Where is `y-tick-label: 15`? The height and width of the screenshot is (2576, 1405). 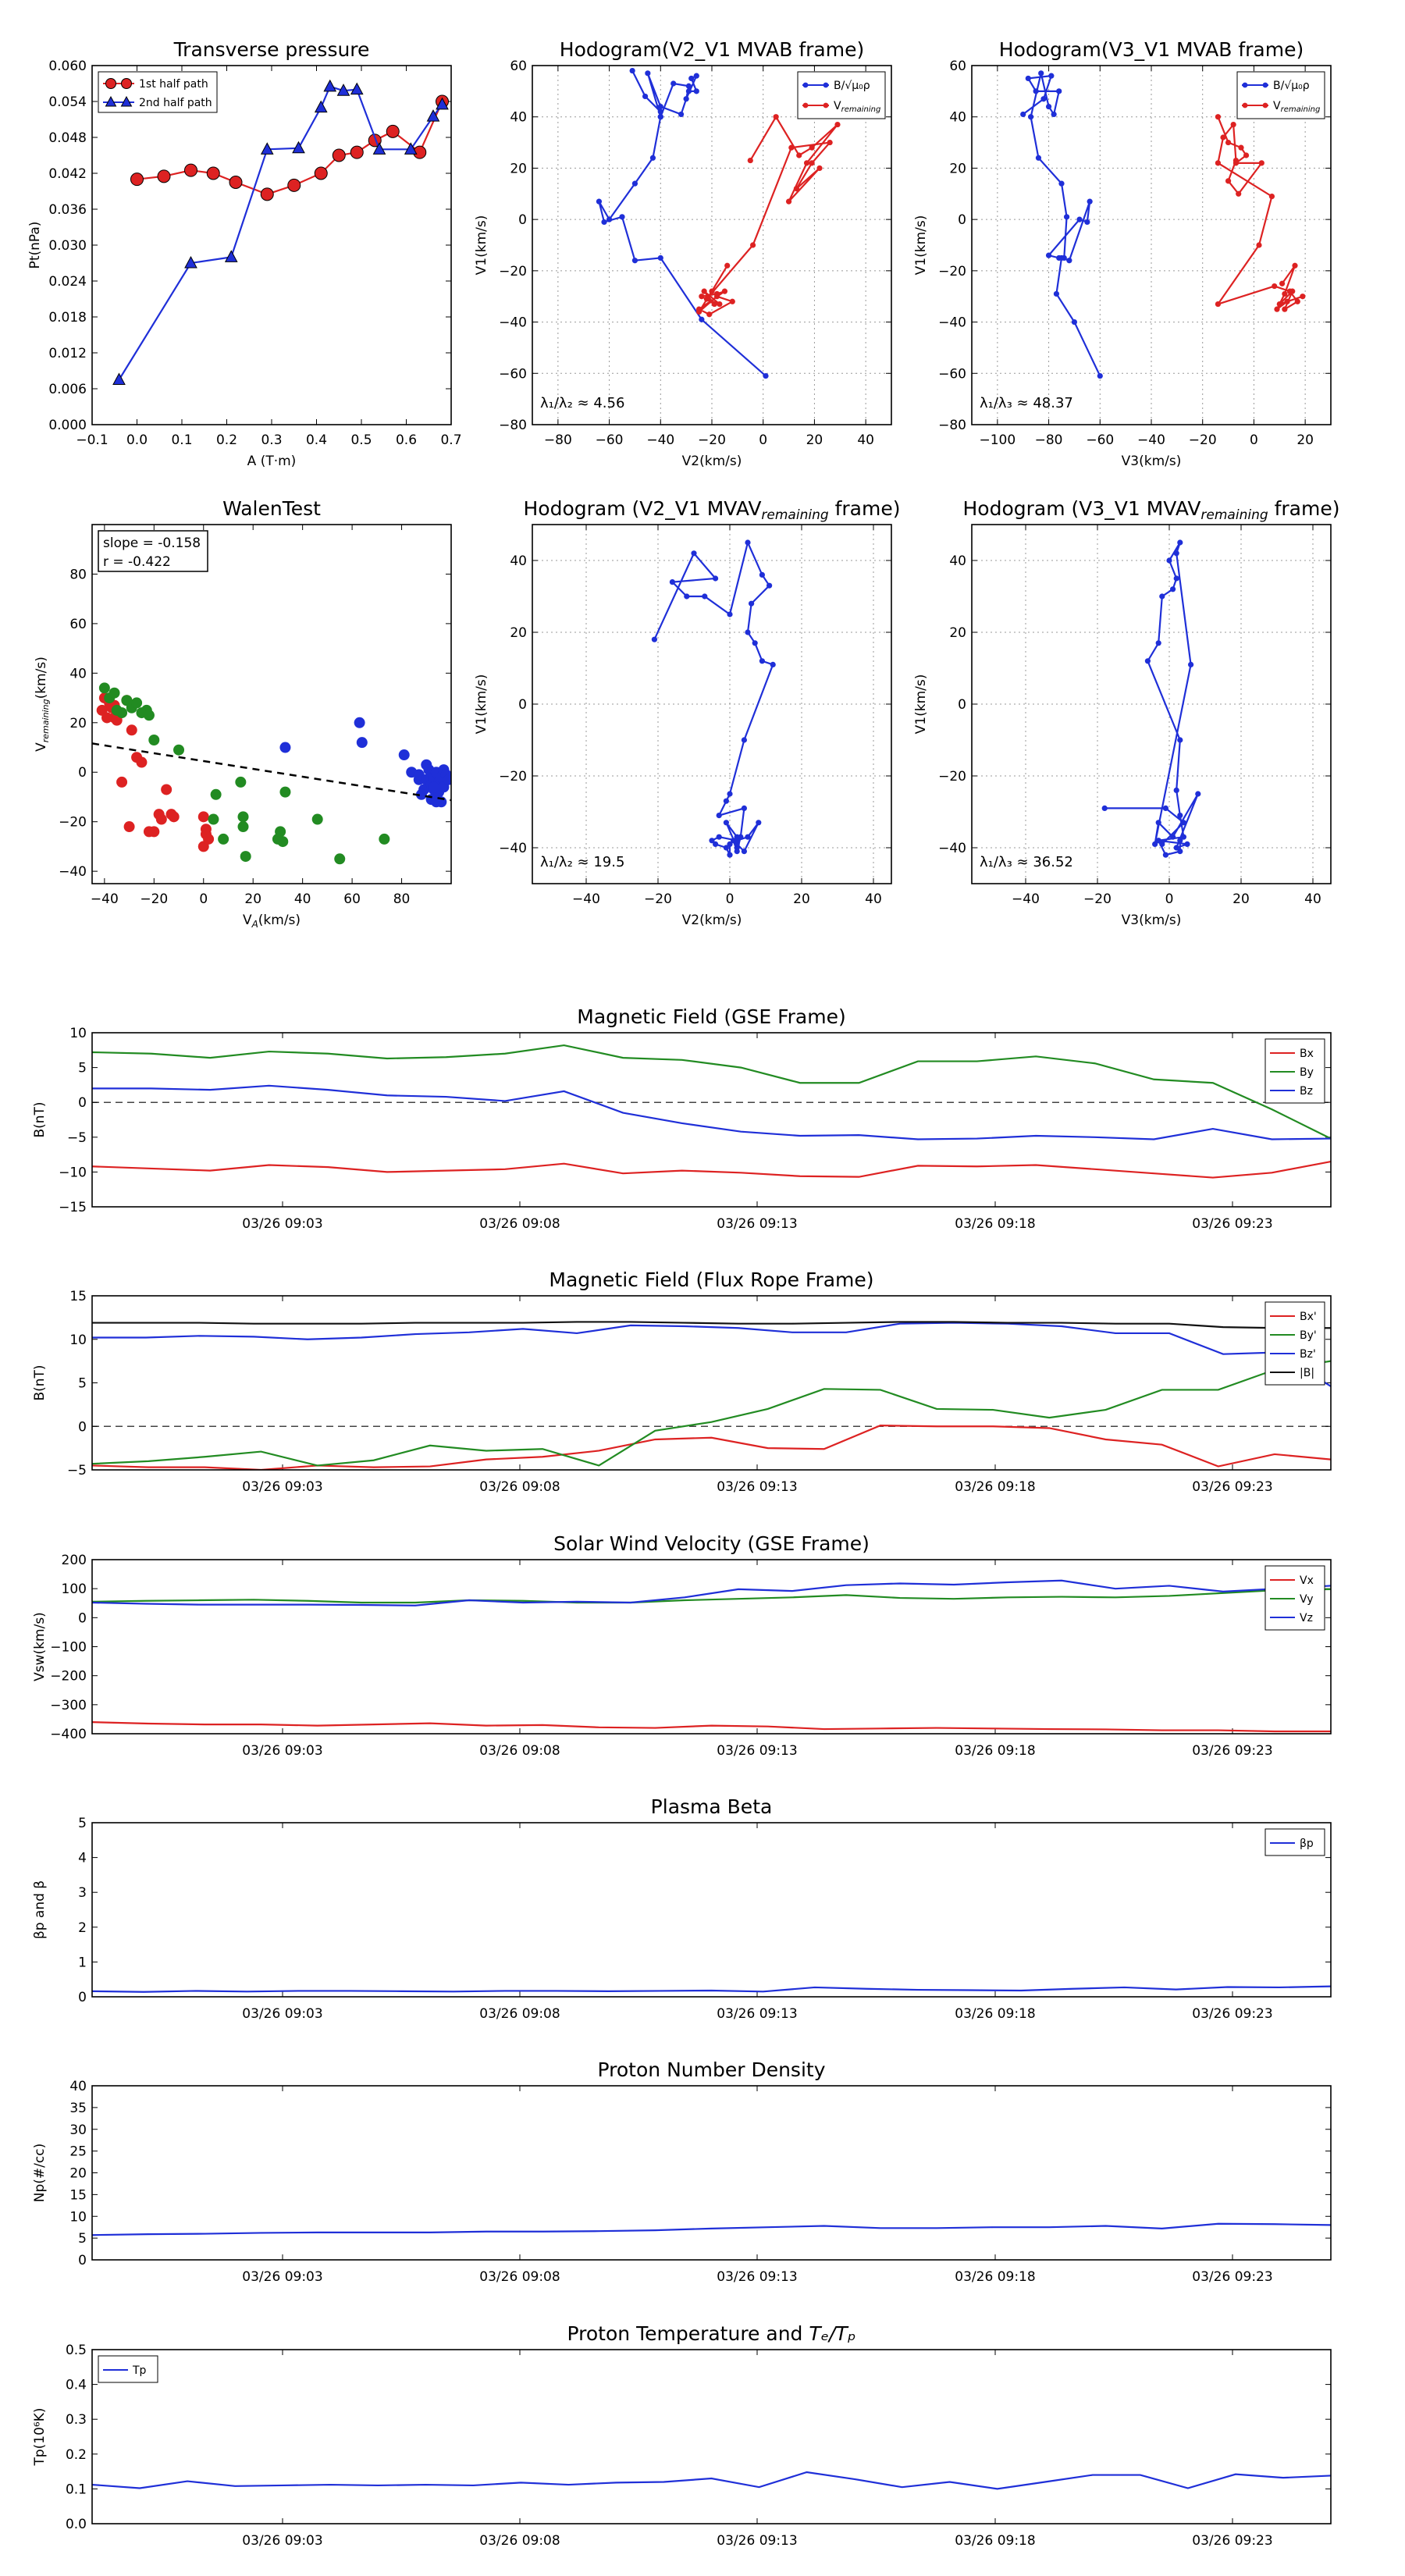 y-tick-label: 15 is located at coordinates (78, 1296).